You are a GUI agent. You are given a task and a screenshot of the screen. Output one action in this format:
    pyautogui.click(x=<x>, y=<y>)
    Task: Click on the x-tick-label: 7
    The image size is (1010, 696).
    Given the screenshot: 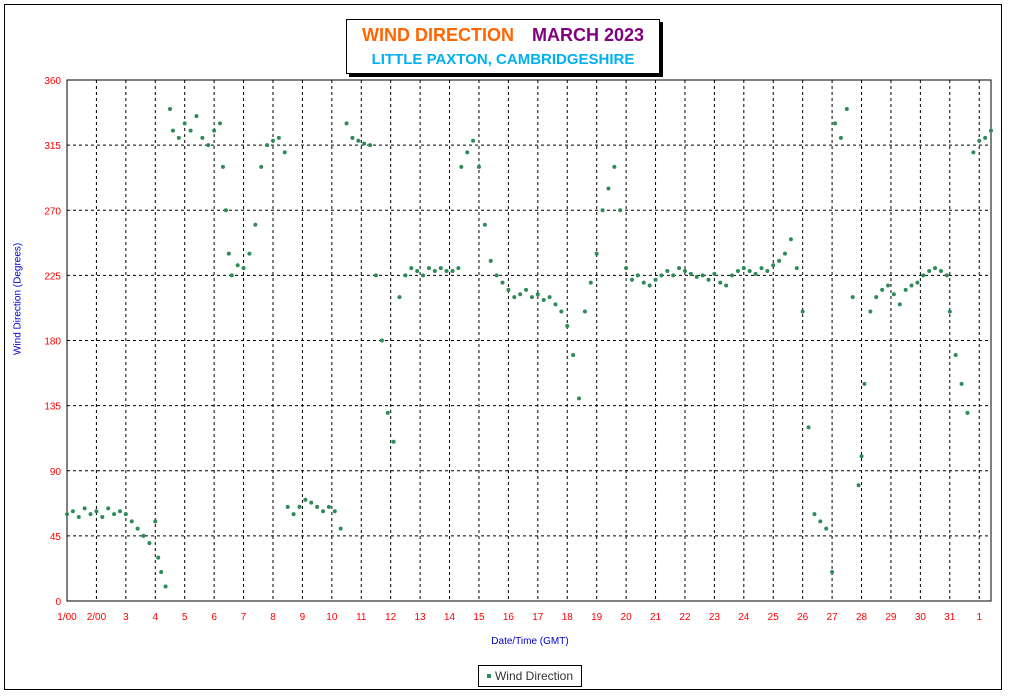 What is the action you would take?
    pyautogui.click(x=244, y=617)
    